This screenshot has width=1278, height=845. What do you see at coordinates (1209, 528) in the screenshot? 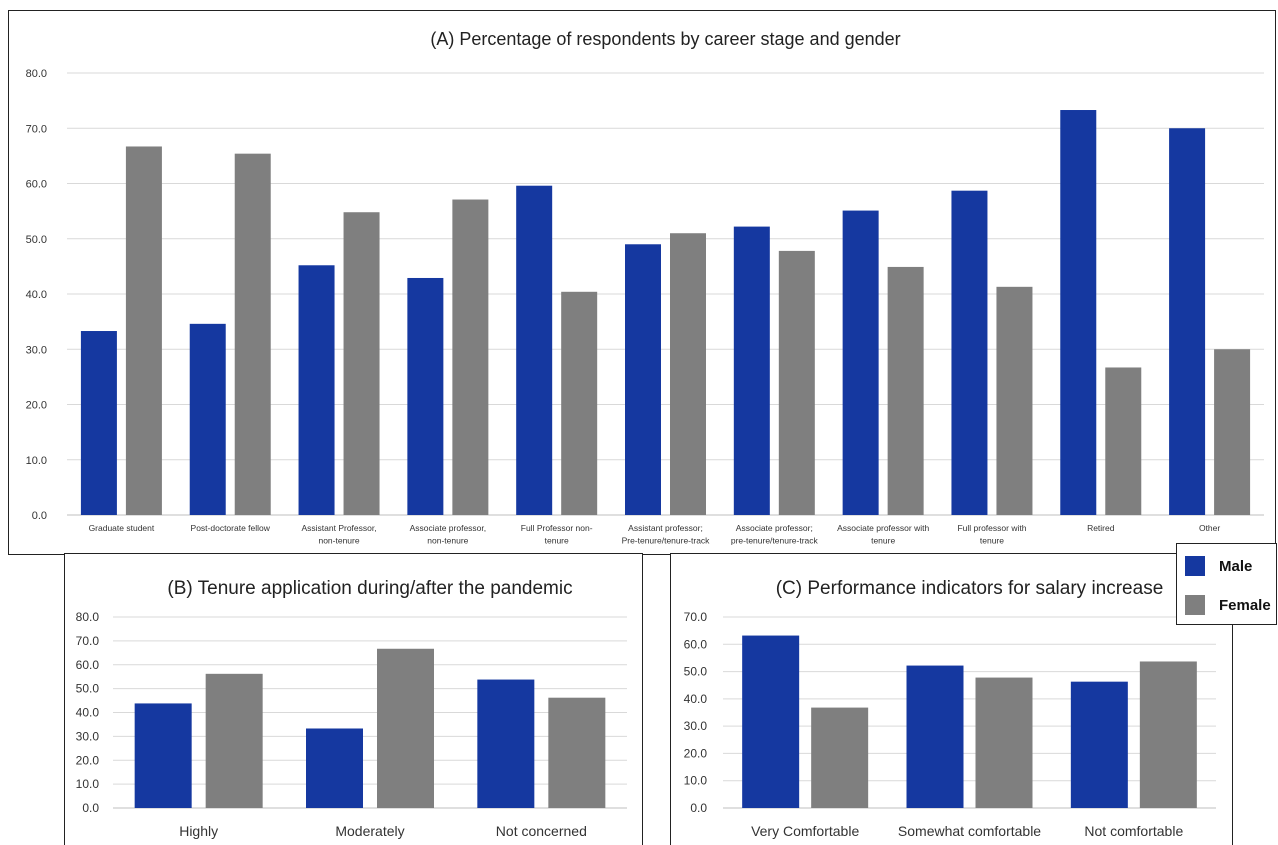
I see `x-category-label: Other` at bounding box center [1209, 528].